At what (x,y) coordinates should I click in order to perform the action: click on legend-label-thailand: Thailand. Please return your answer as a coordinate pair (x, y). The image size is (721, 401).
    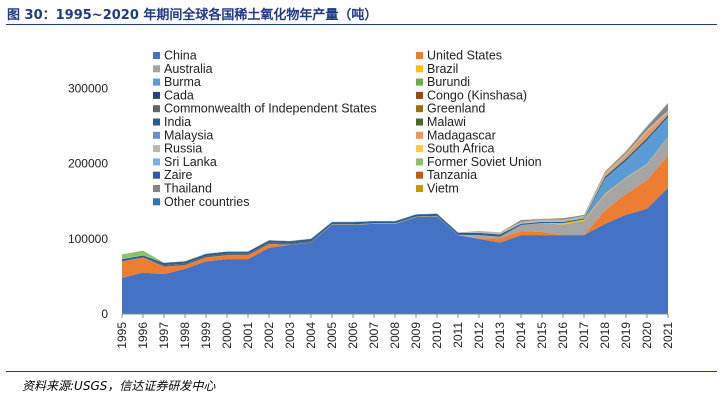
    Looking at the image, I should click on (188, 189).